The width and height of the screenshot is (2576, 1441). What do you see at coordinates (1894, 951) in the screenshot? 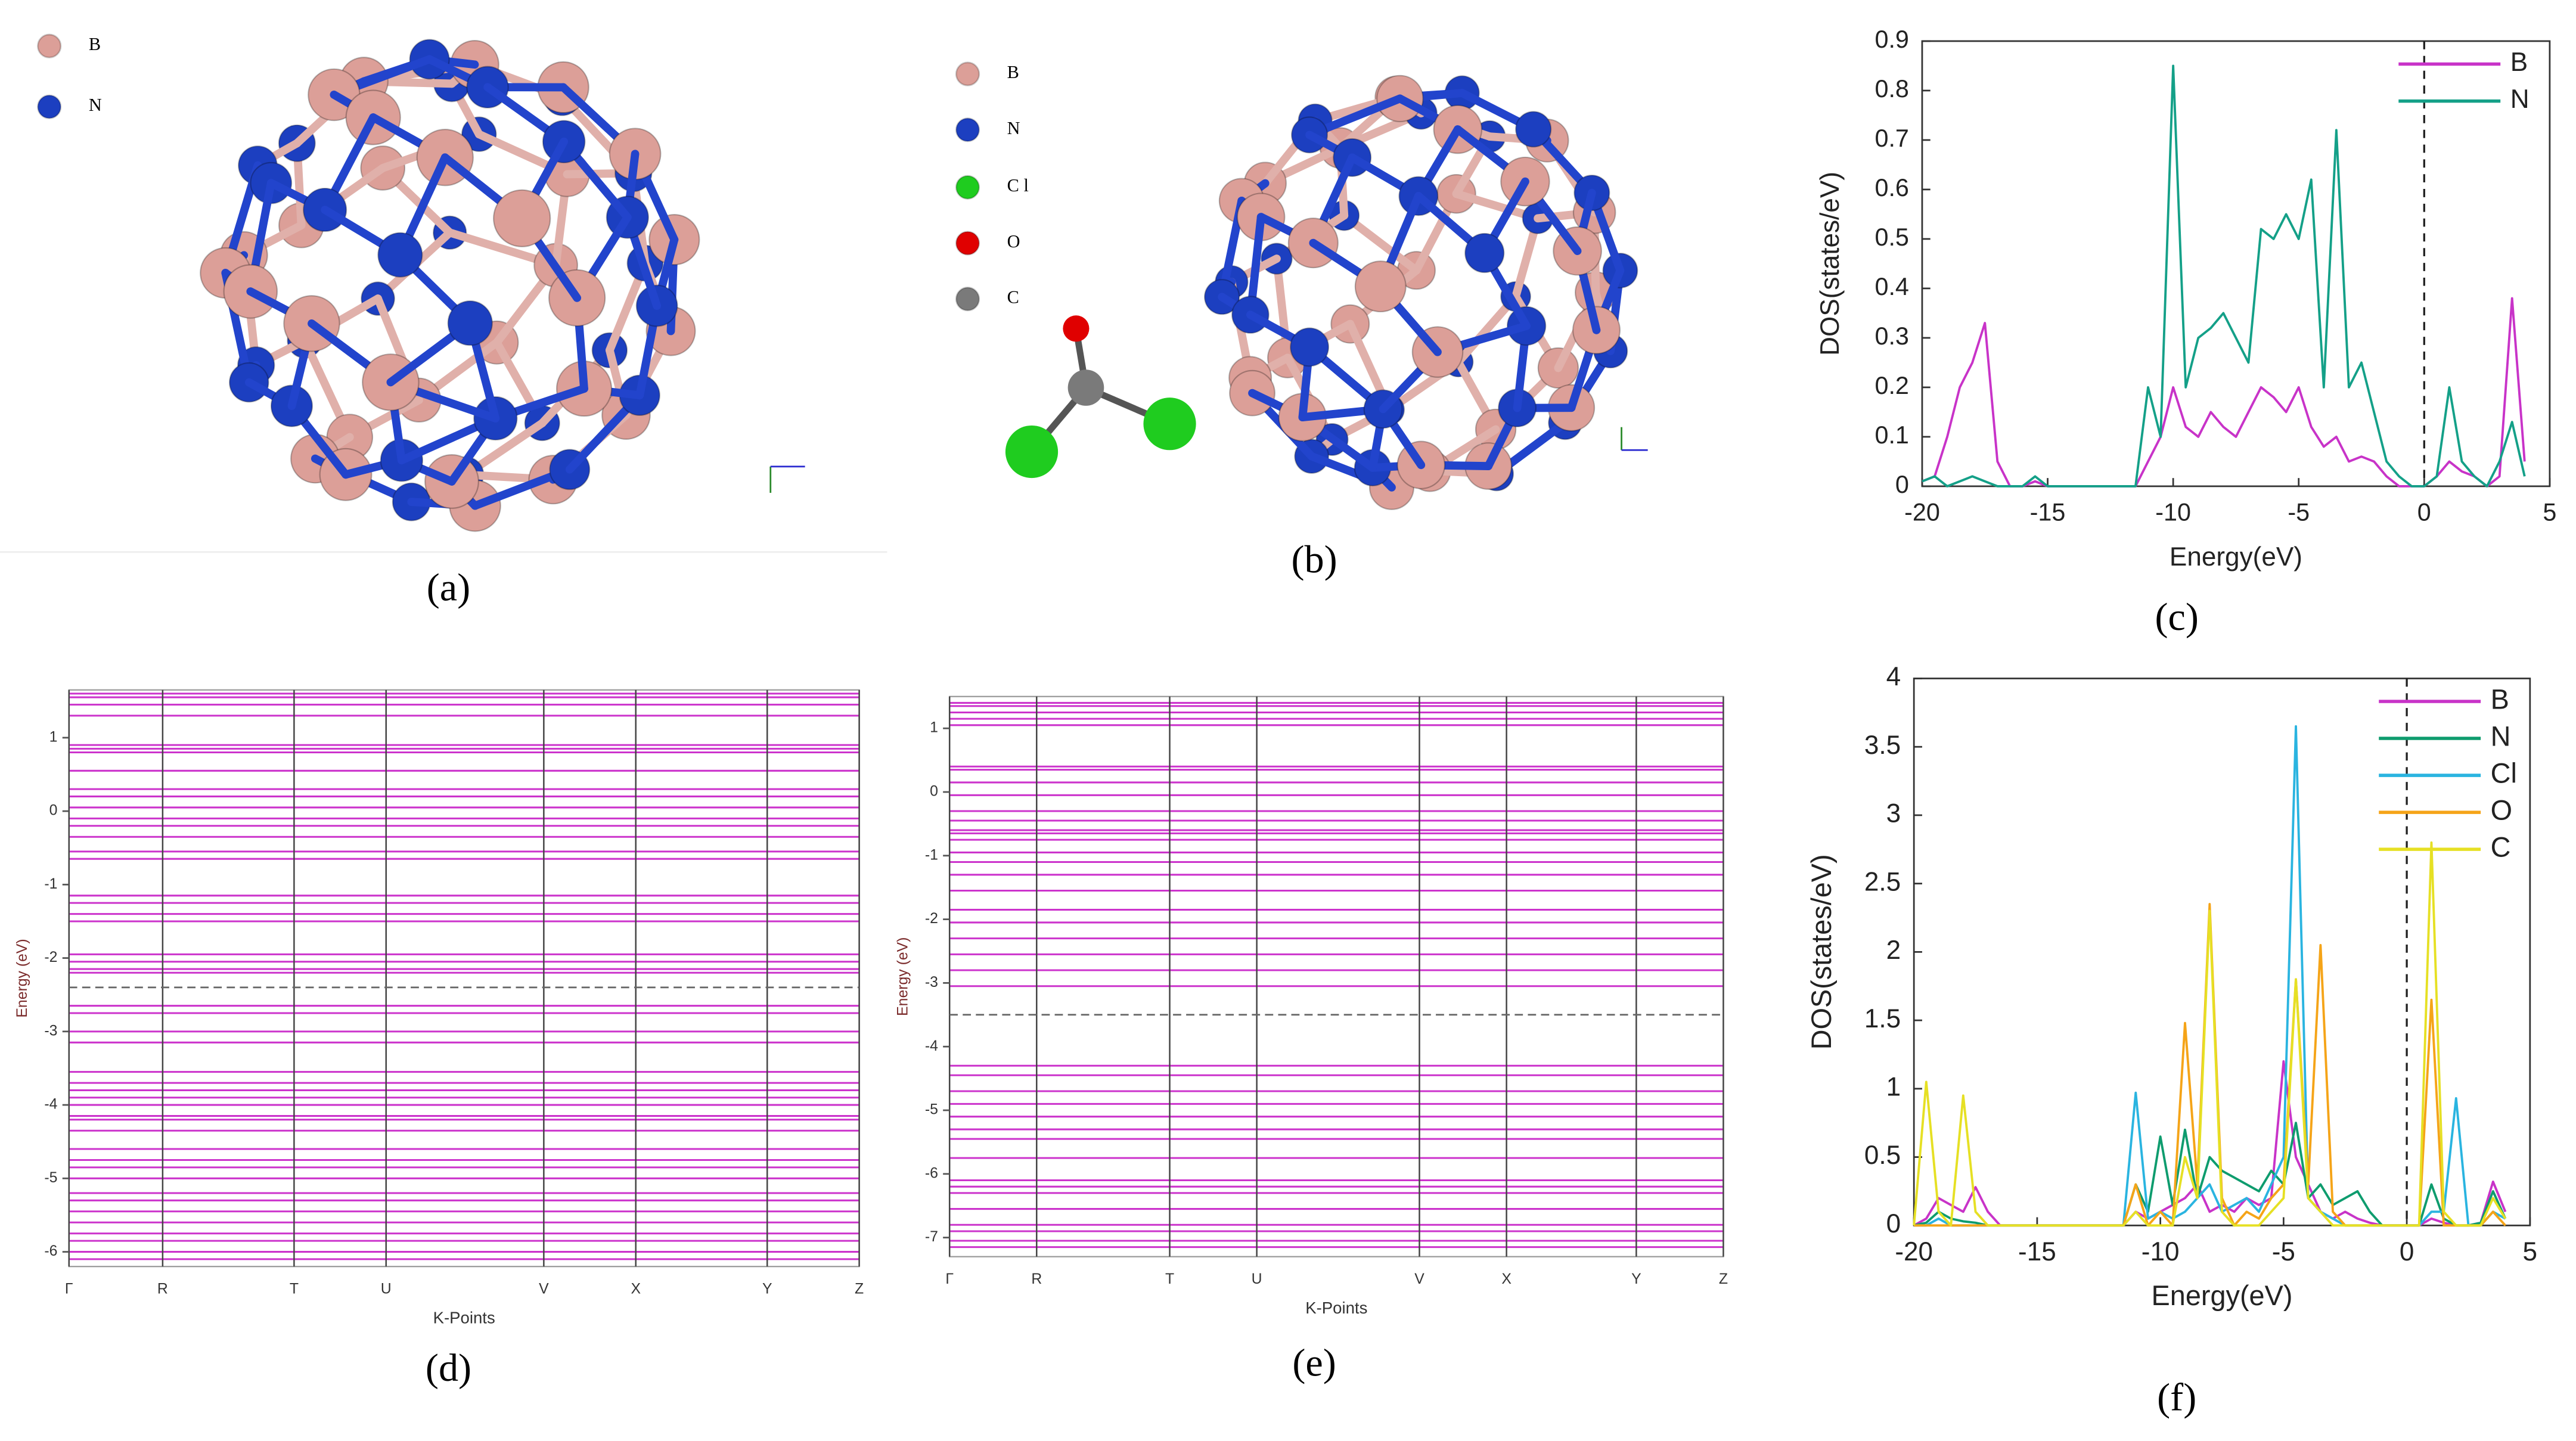
I see `y-tick-label: 2` at bounding box center [1894, 951].